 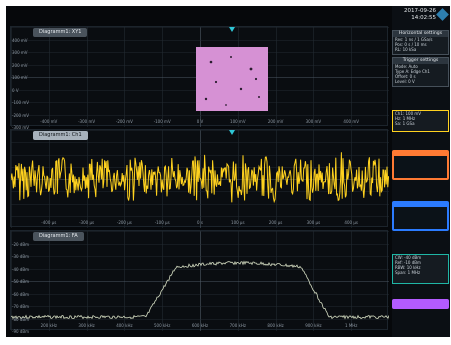 What do you see at coordinates (313, 222) in the screenshot?
I see `x-tick-label: 300 µs` at bounding box center [313, 222].